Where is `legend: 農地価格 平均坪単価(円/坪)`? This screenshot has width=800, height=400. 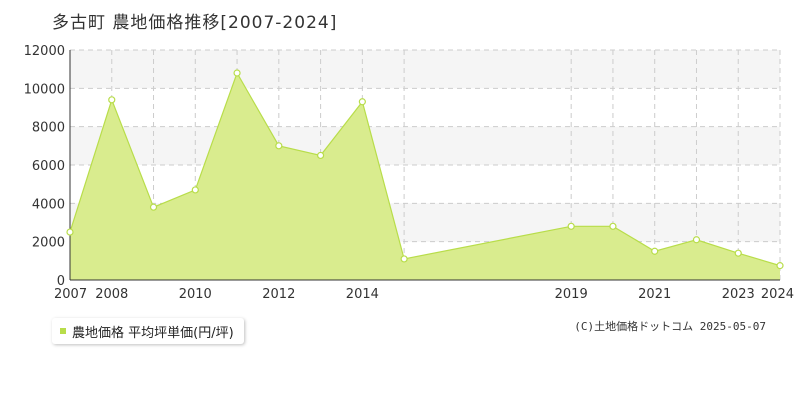
legend: 農地価格 平均坪単価(円/坪) is located at coordinates (148, 331).